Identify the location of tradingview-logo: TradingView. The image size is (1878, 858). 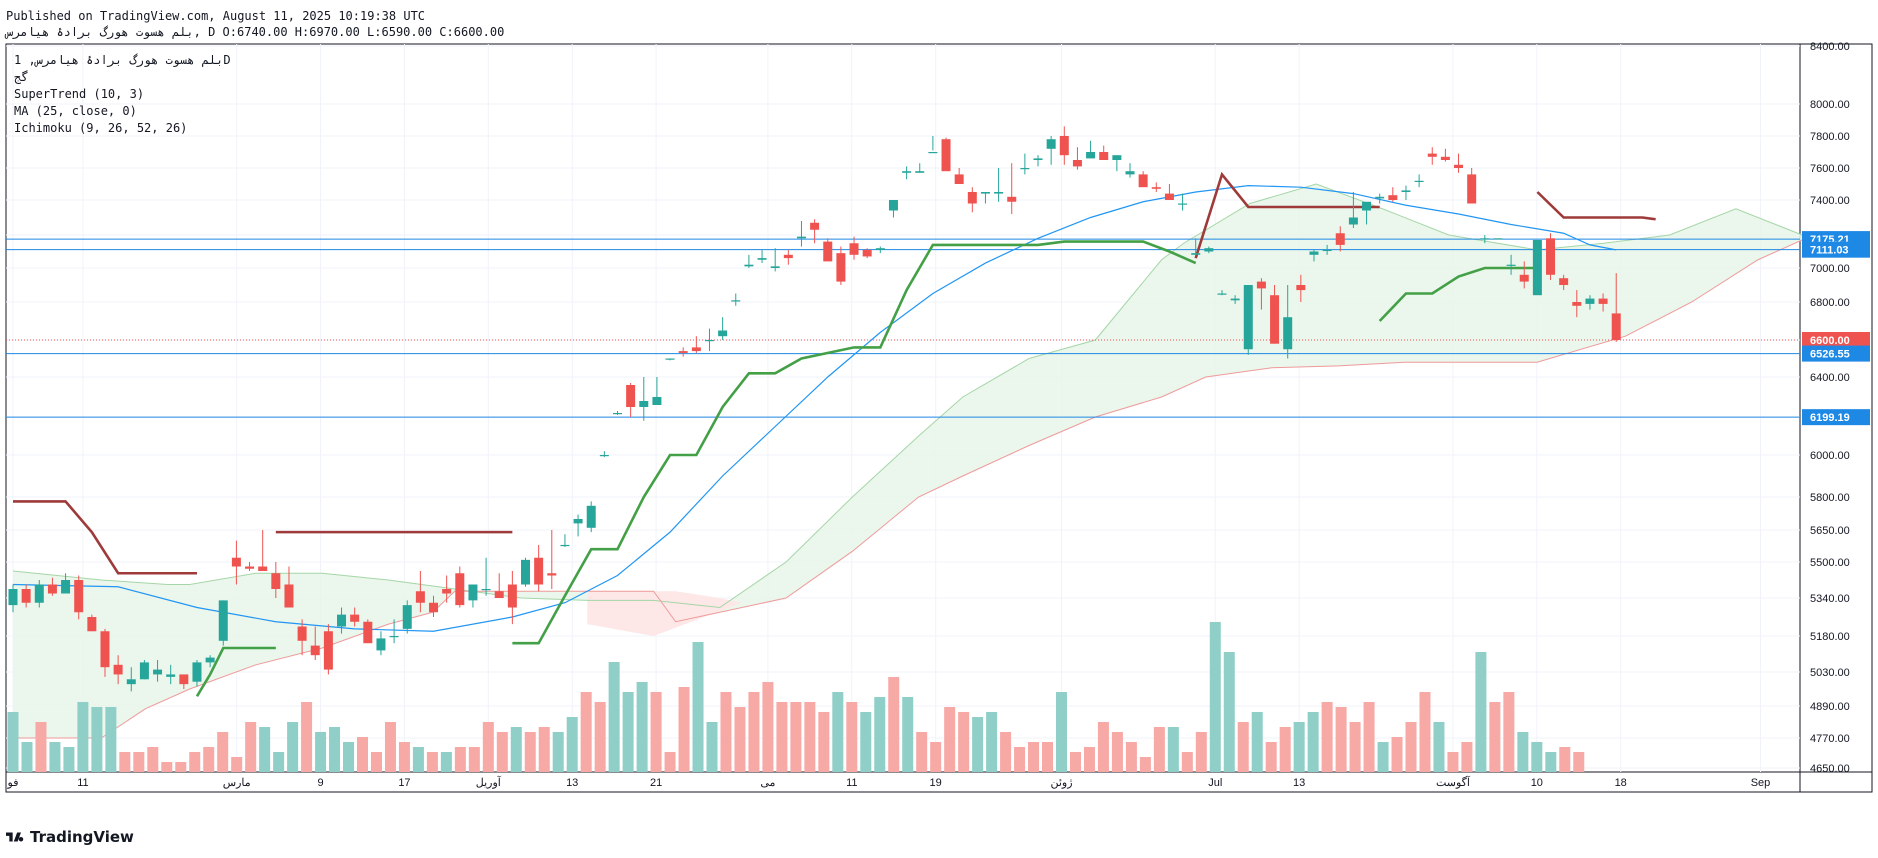
(70, 837).